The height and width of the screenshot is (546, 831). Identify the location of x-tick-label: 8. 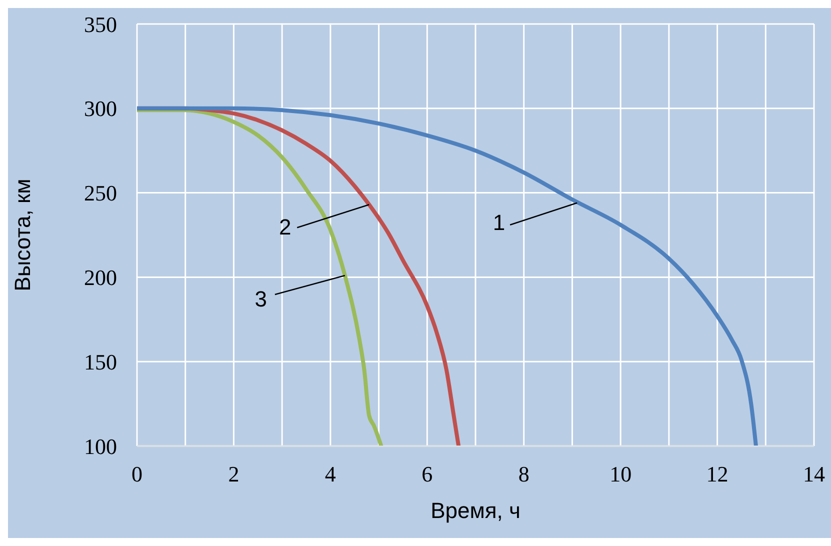
(524, 474).